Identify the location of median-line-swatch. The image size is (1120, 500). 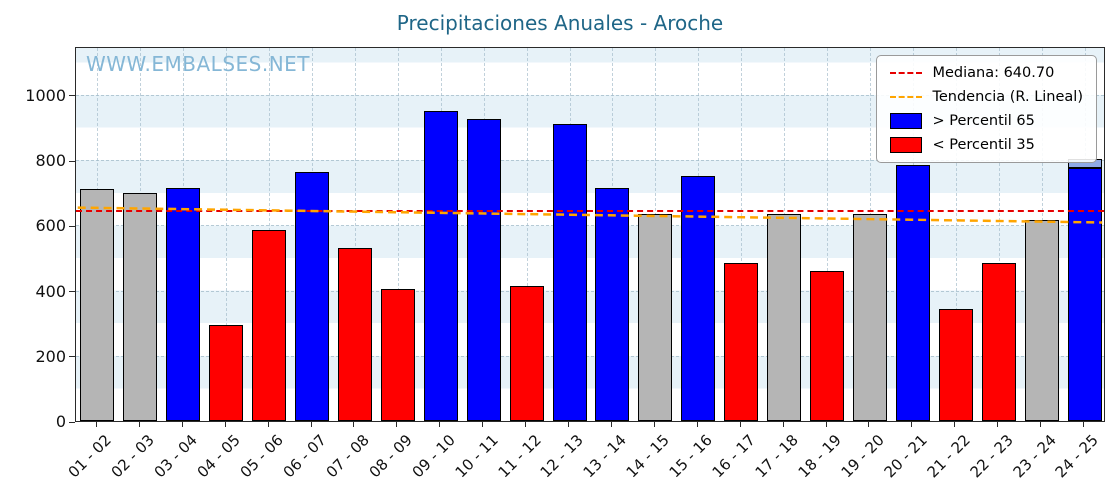
(906, 73).